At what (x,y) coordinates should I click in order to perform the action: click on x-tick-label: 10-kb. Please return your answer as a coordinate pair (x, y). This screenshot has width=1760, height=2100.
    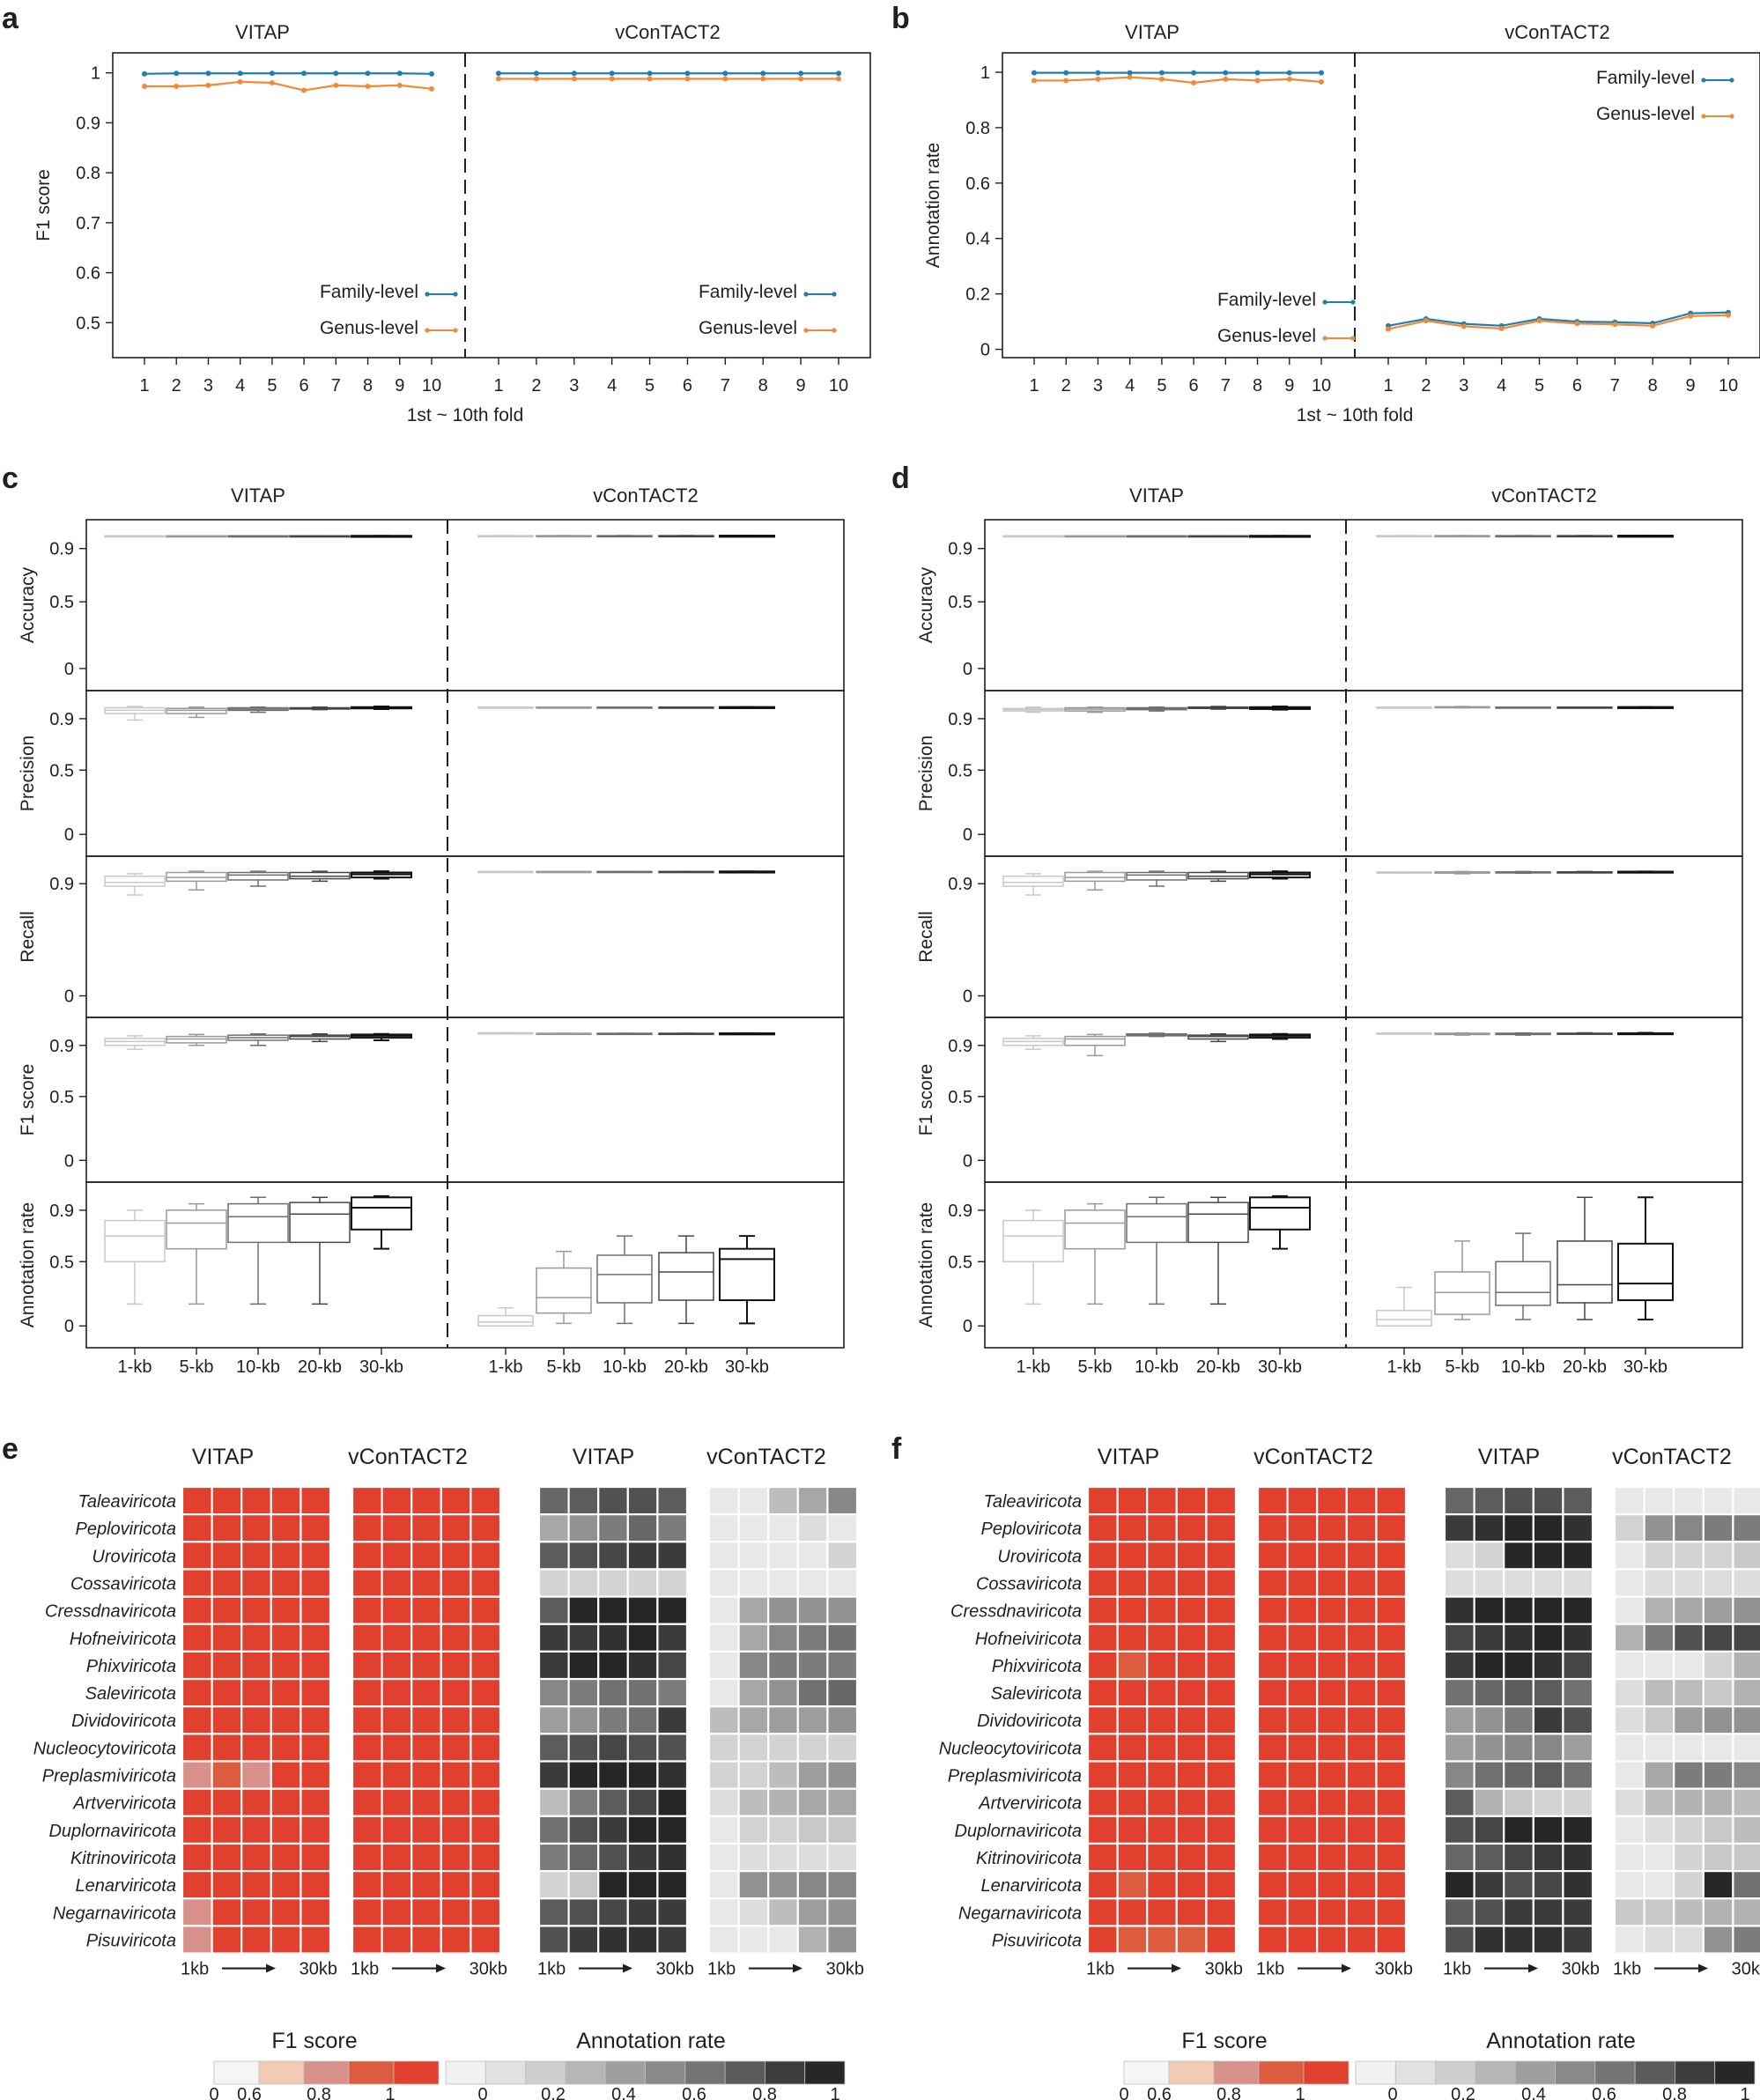
    Looking at the image, I should click on (625, 1367).